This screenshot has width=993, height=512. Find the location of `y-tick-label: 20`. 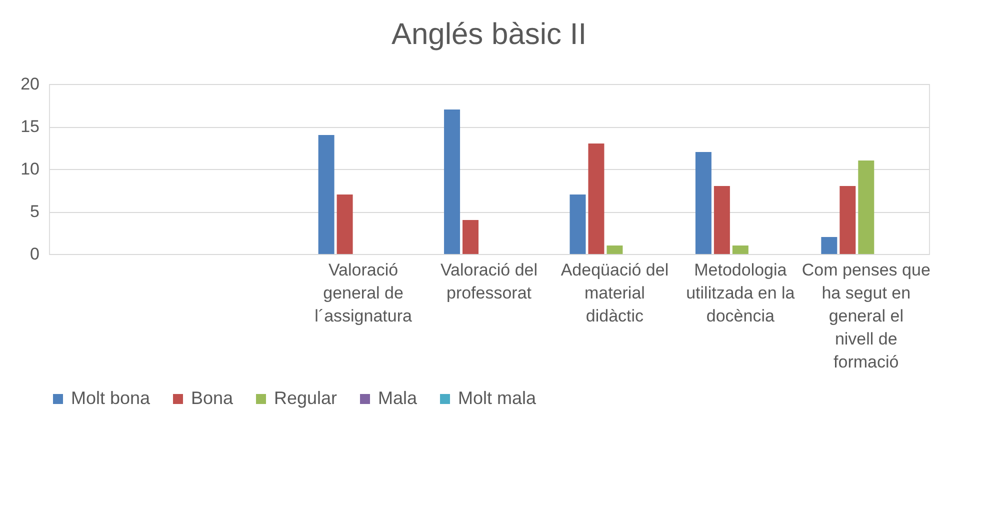

y-tick-label: 20 is located at coordinates (30, 84).